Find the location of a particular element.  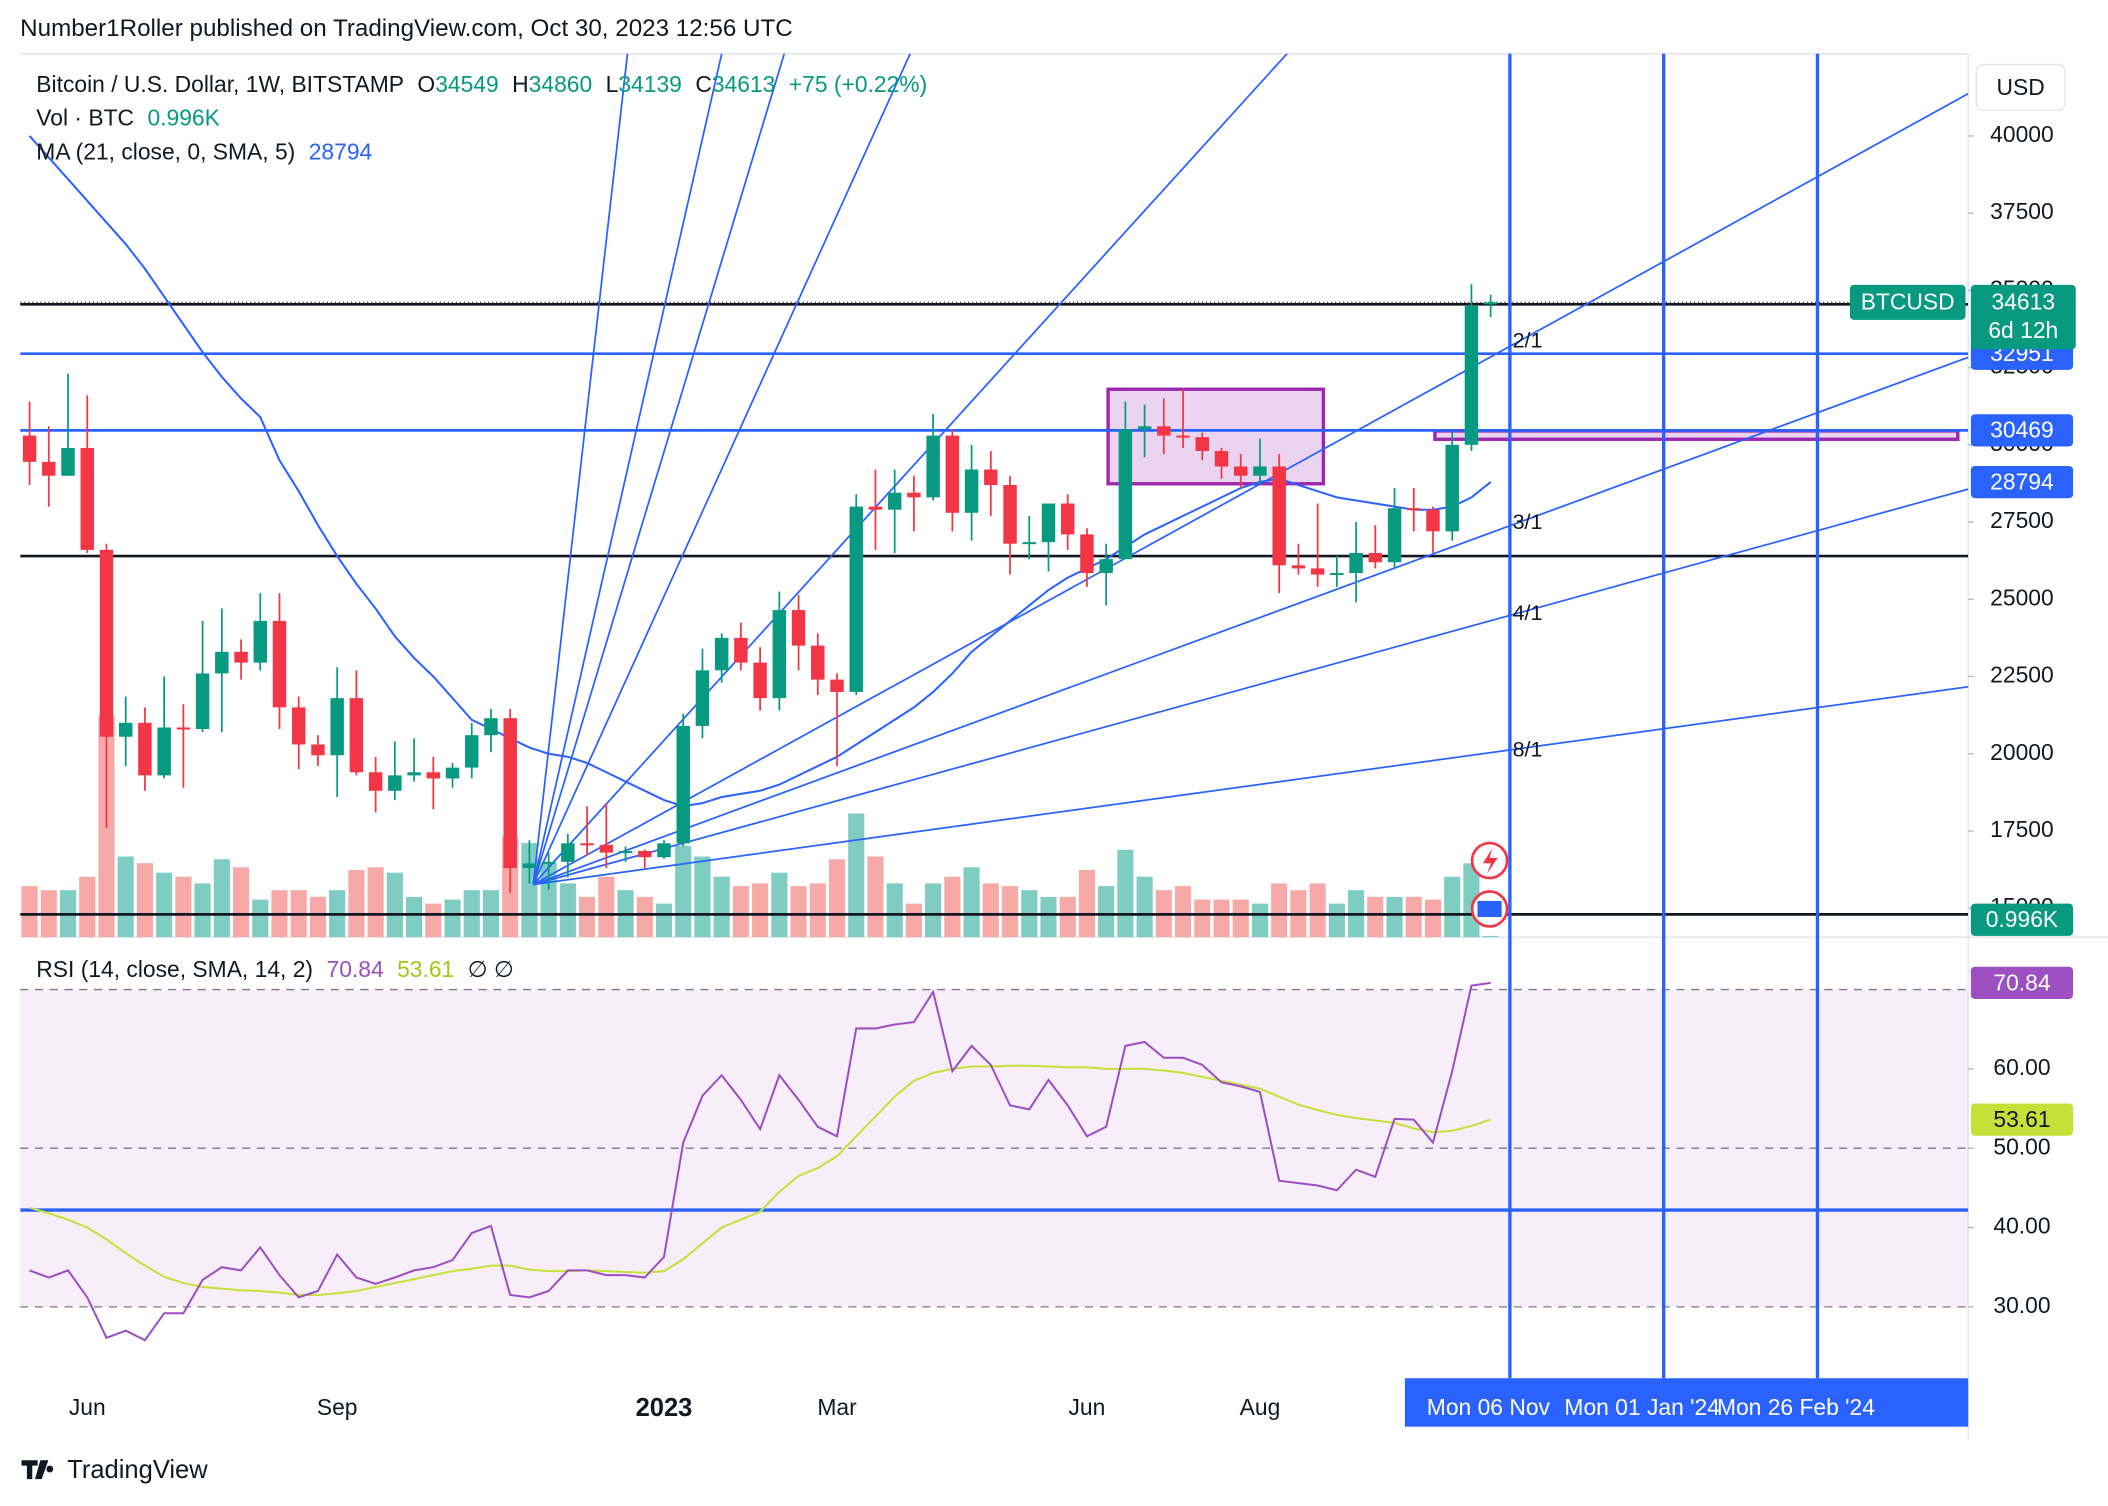

volume-tag-bg is located at coordinates (2022, 919).